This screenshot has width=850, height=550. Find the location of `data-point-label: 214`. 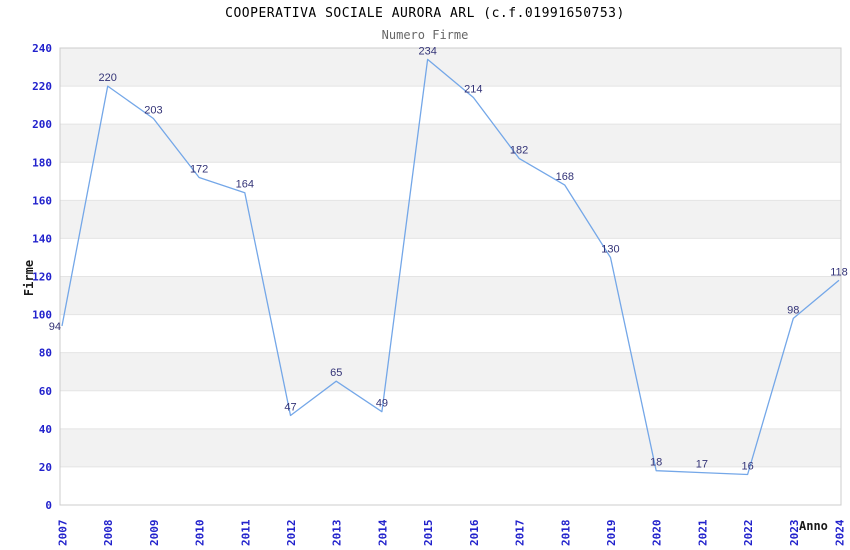

data-point-label: 214 is located at coordinates (473, 90).